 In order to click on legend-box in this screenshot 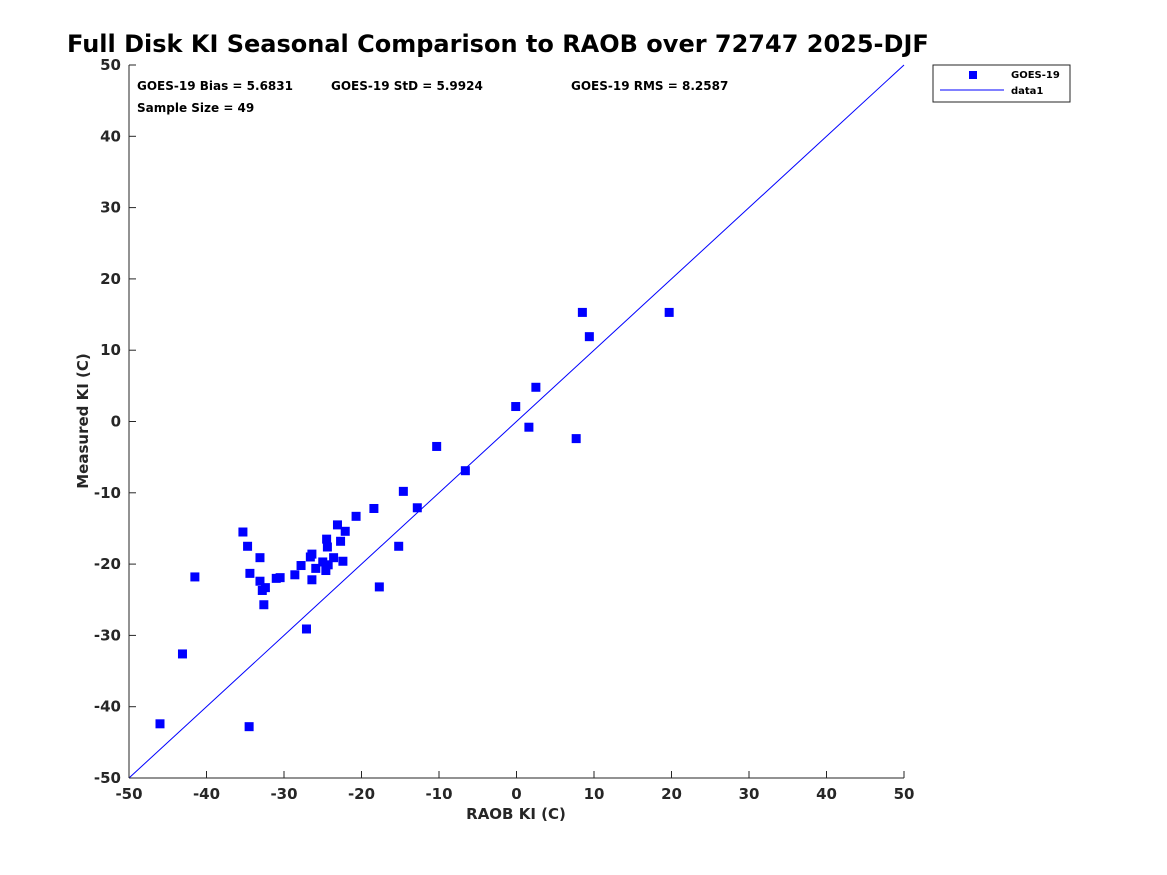, I will do `click(1001, 83)`.